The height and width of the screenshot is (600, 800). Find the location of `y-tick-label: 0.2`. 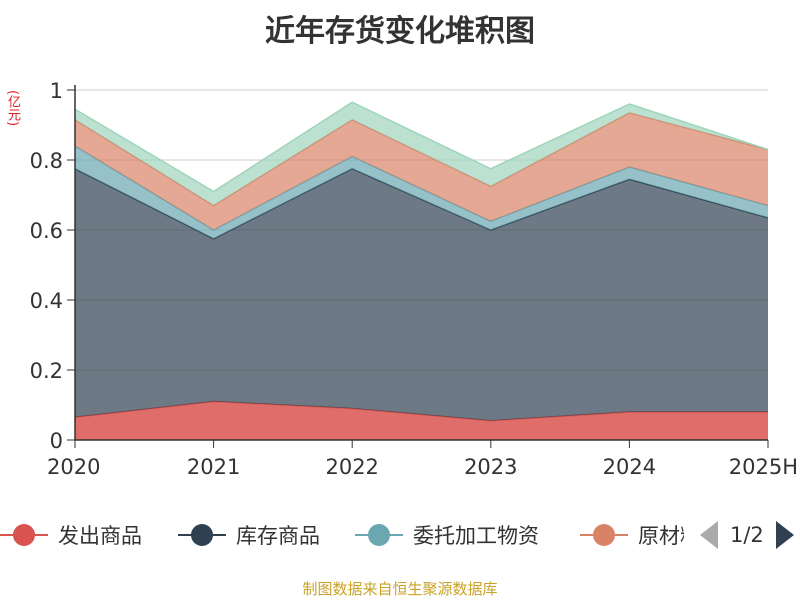

y-tick-label: 0.2 is located at coordinates (46, 371).